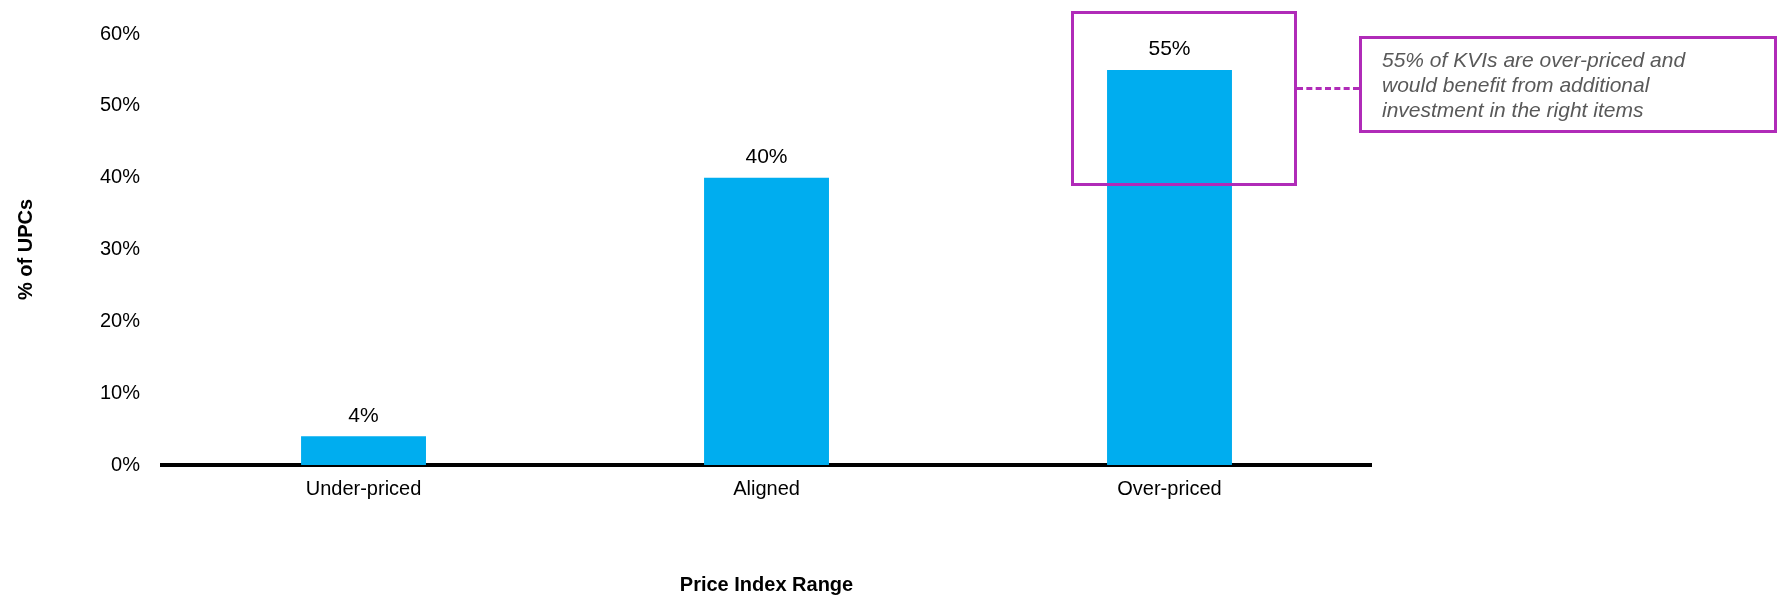 This screenshot has height=607, width=1777. What do you see at coordinates (1568, 84) in the screenshot?
I see `text: 55% of KVIs are over-priced and would benefit from additional investment in the right items` at bounding box center [1568, 84].